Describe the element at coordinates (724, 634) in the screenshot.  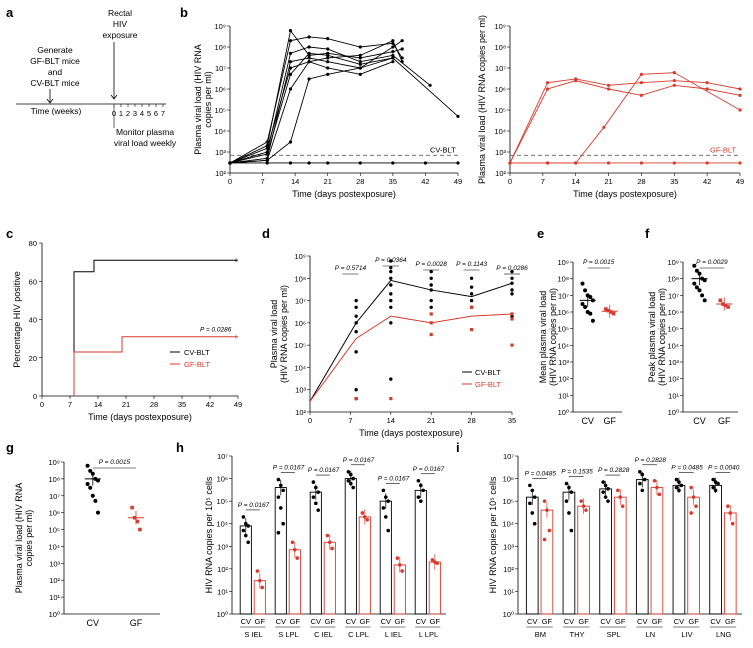
I see `group-label: LNG` at that location.